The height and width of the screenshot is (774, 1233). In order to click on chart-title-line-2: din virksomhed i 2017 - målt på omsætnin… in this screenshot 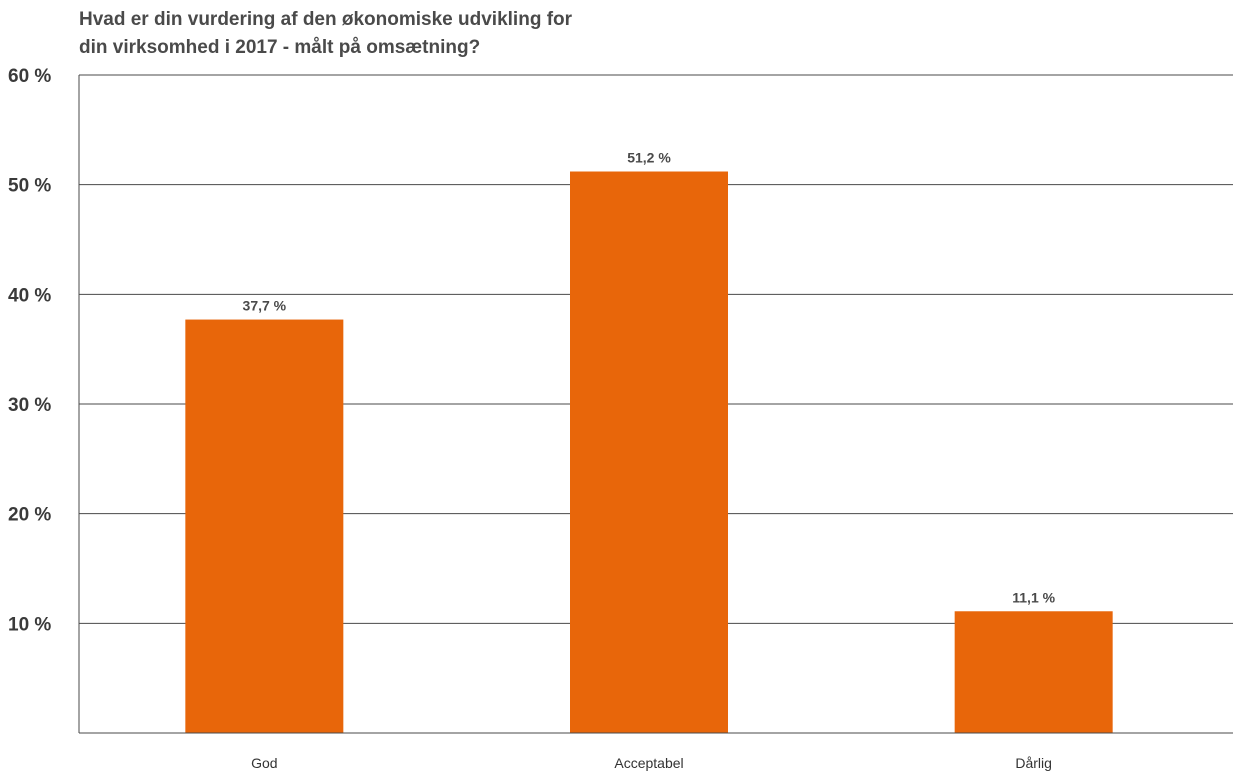, I will do `click(280, 47)`.